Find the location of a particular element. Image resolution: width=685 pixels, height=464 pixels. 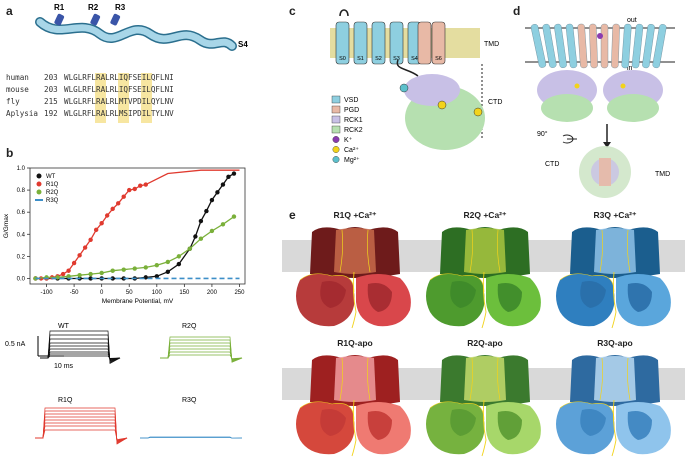

ctd-label-d: CTD is located at coordinates (552, 164).